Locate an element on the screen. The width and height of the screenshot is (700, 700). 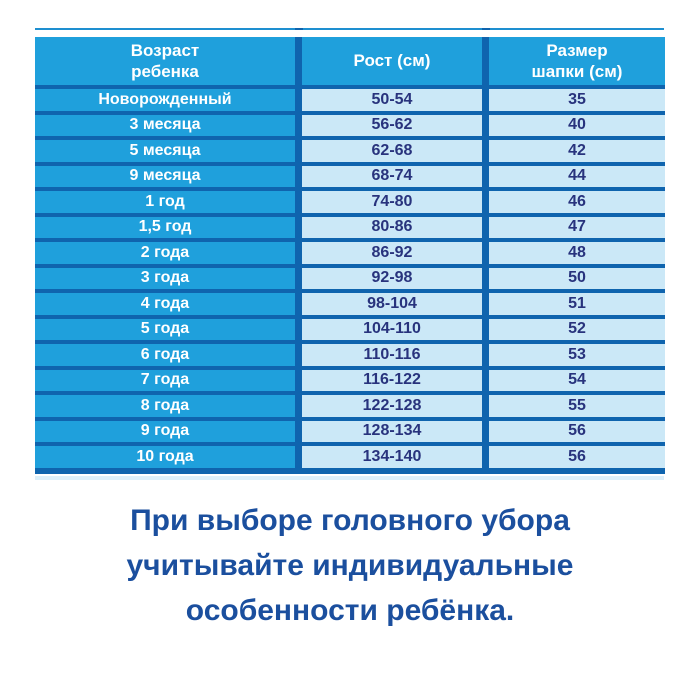
spacer is located at coordinates (350, 33).